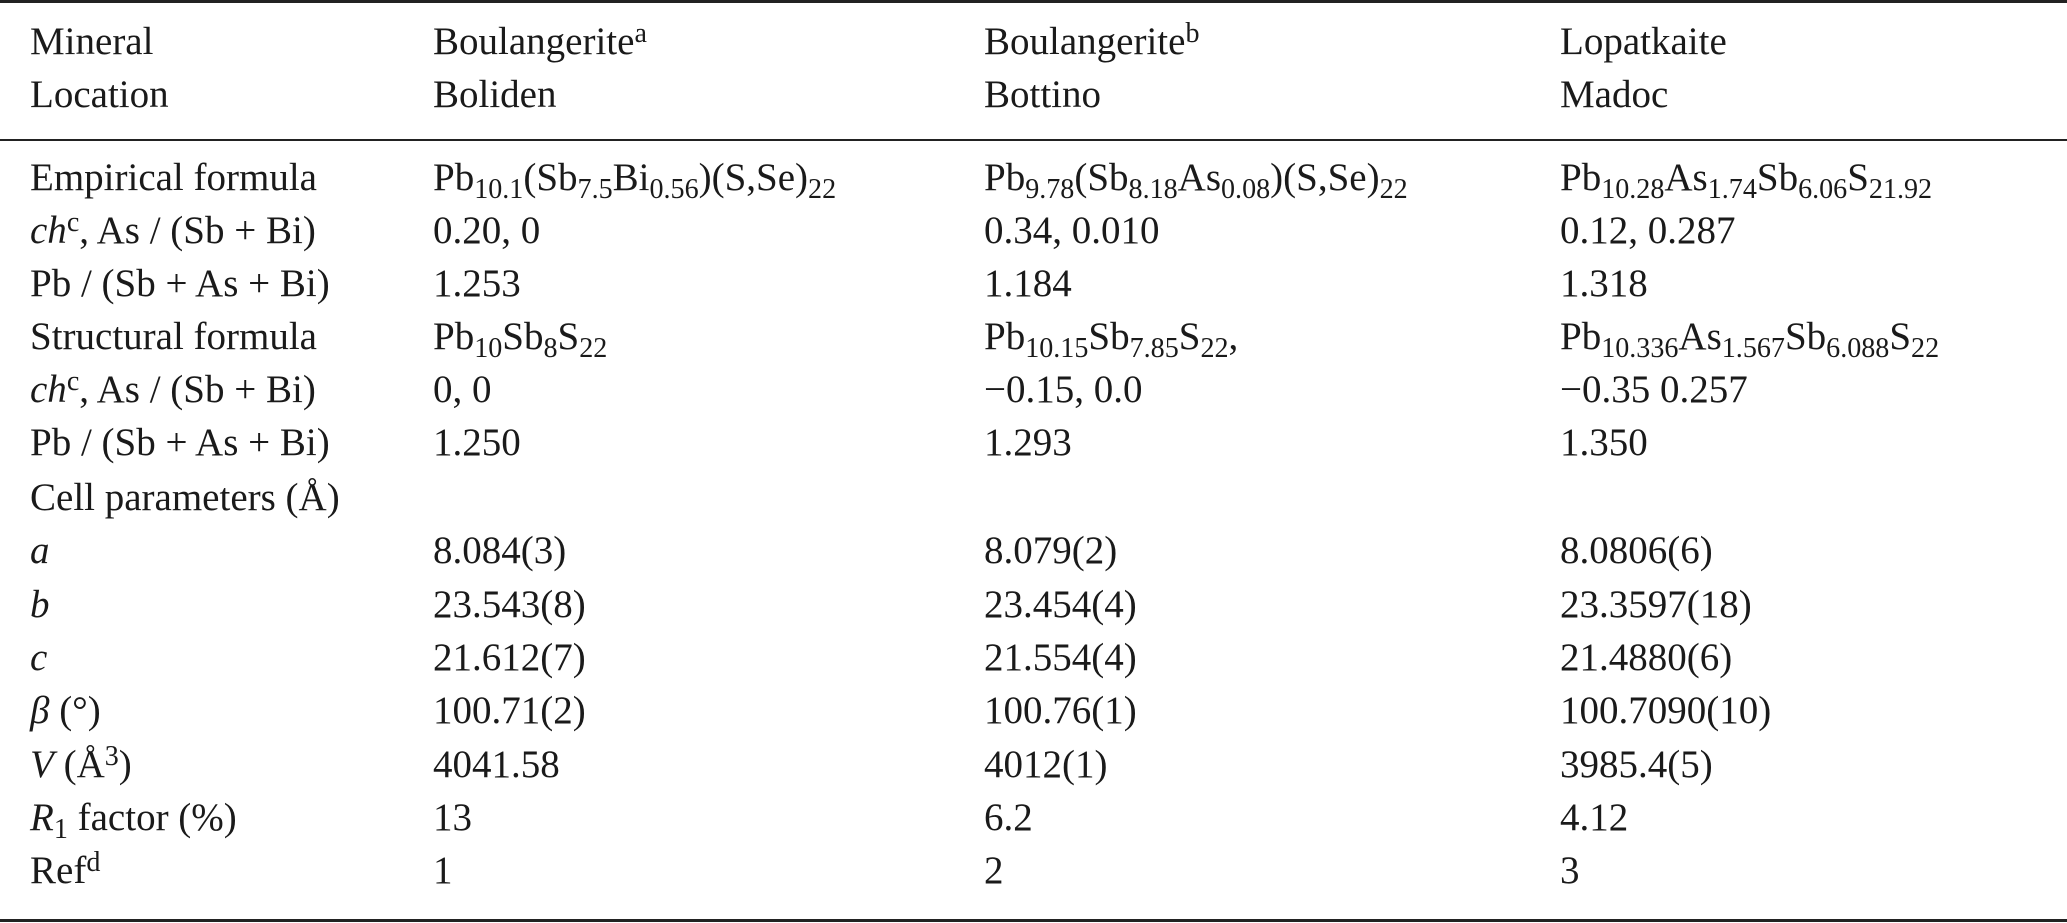 The image size is (2067, 923). I want to click on b-bottino: 23.454(4), so click(1060, 604).